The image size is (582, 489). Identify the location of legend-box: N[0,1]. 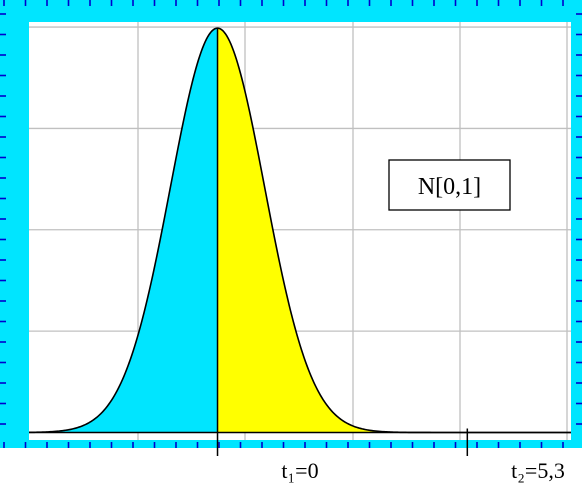
(449, 185).